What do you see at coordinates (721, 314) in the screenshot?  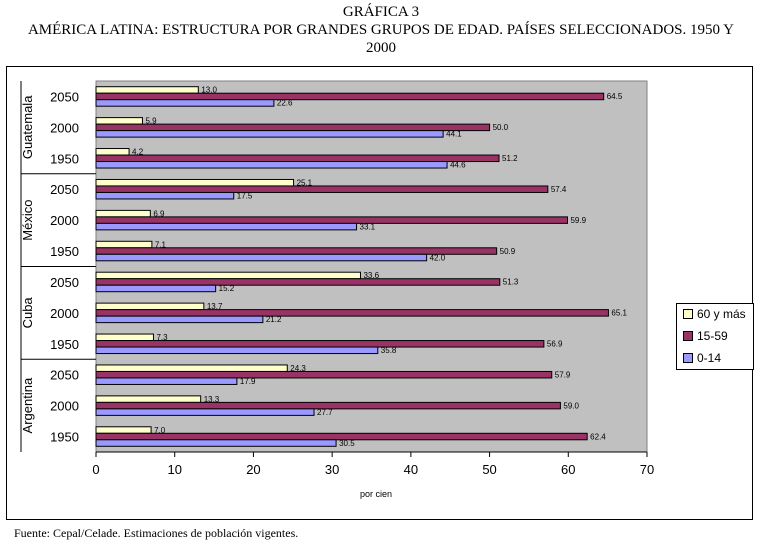 I see `legend-label-60-plus: 60 y más` at bounding box center [721, 314].